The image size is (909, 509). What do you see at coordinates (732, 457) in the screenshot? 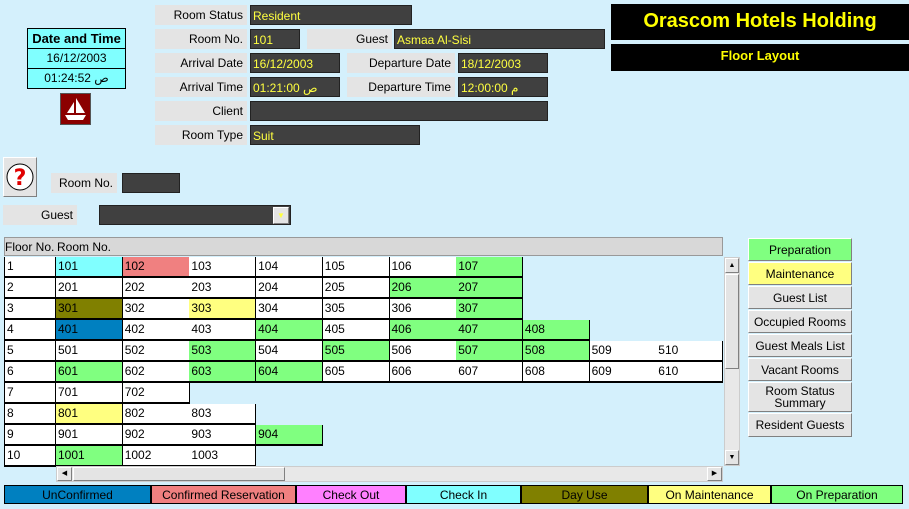
I see `scroll-down-icon: ▼` at bounding box center [732, 457].